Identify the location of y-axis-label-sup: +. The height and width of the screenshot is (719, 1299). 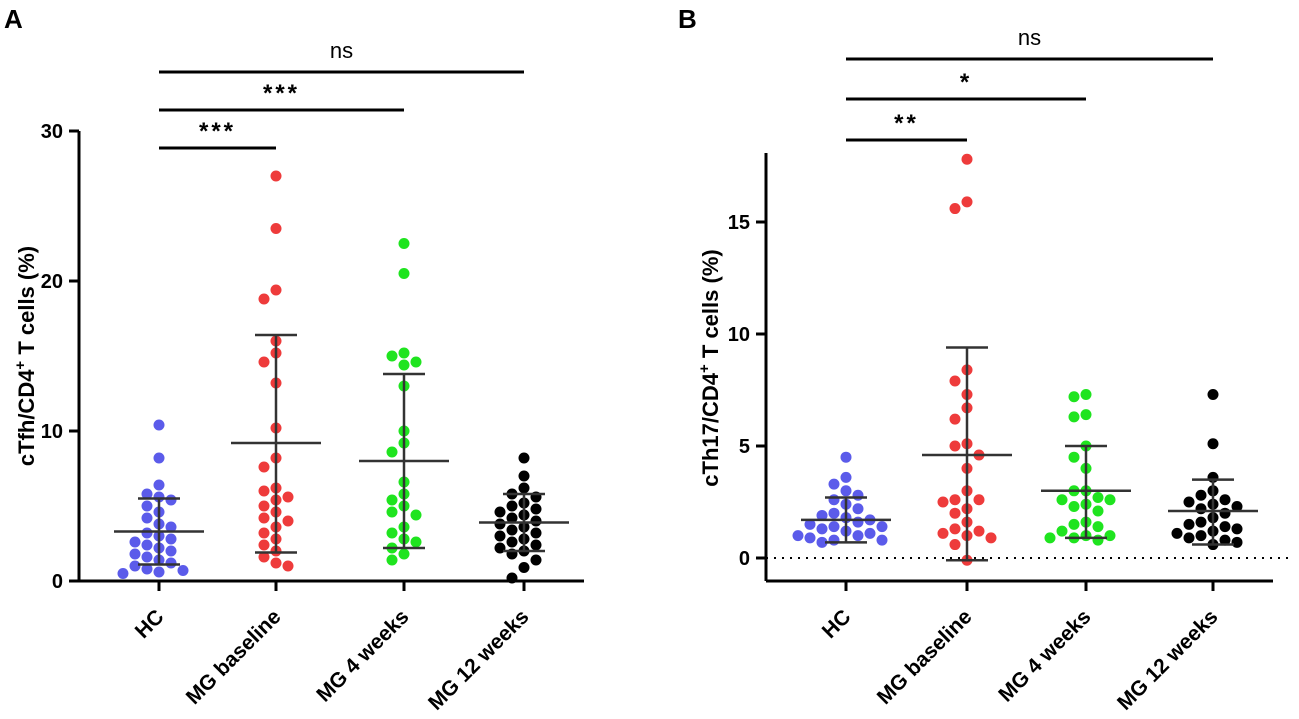
(20, 365).